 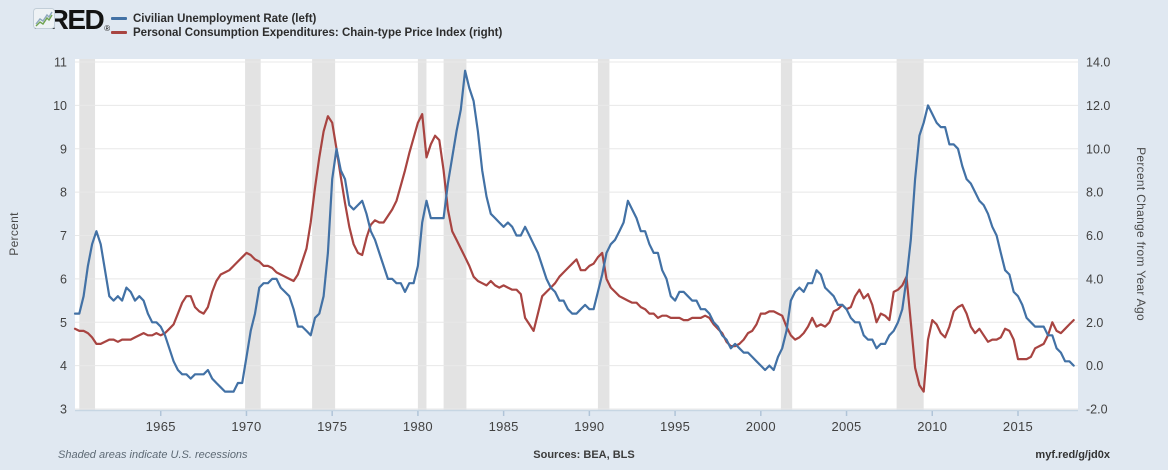 What do you see at coordinates (1098, 63) in the screenshot?
I see `y-tick-label-right: 14.0` at bounding box center [1098, 63].